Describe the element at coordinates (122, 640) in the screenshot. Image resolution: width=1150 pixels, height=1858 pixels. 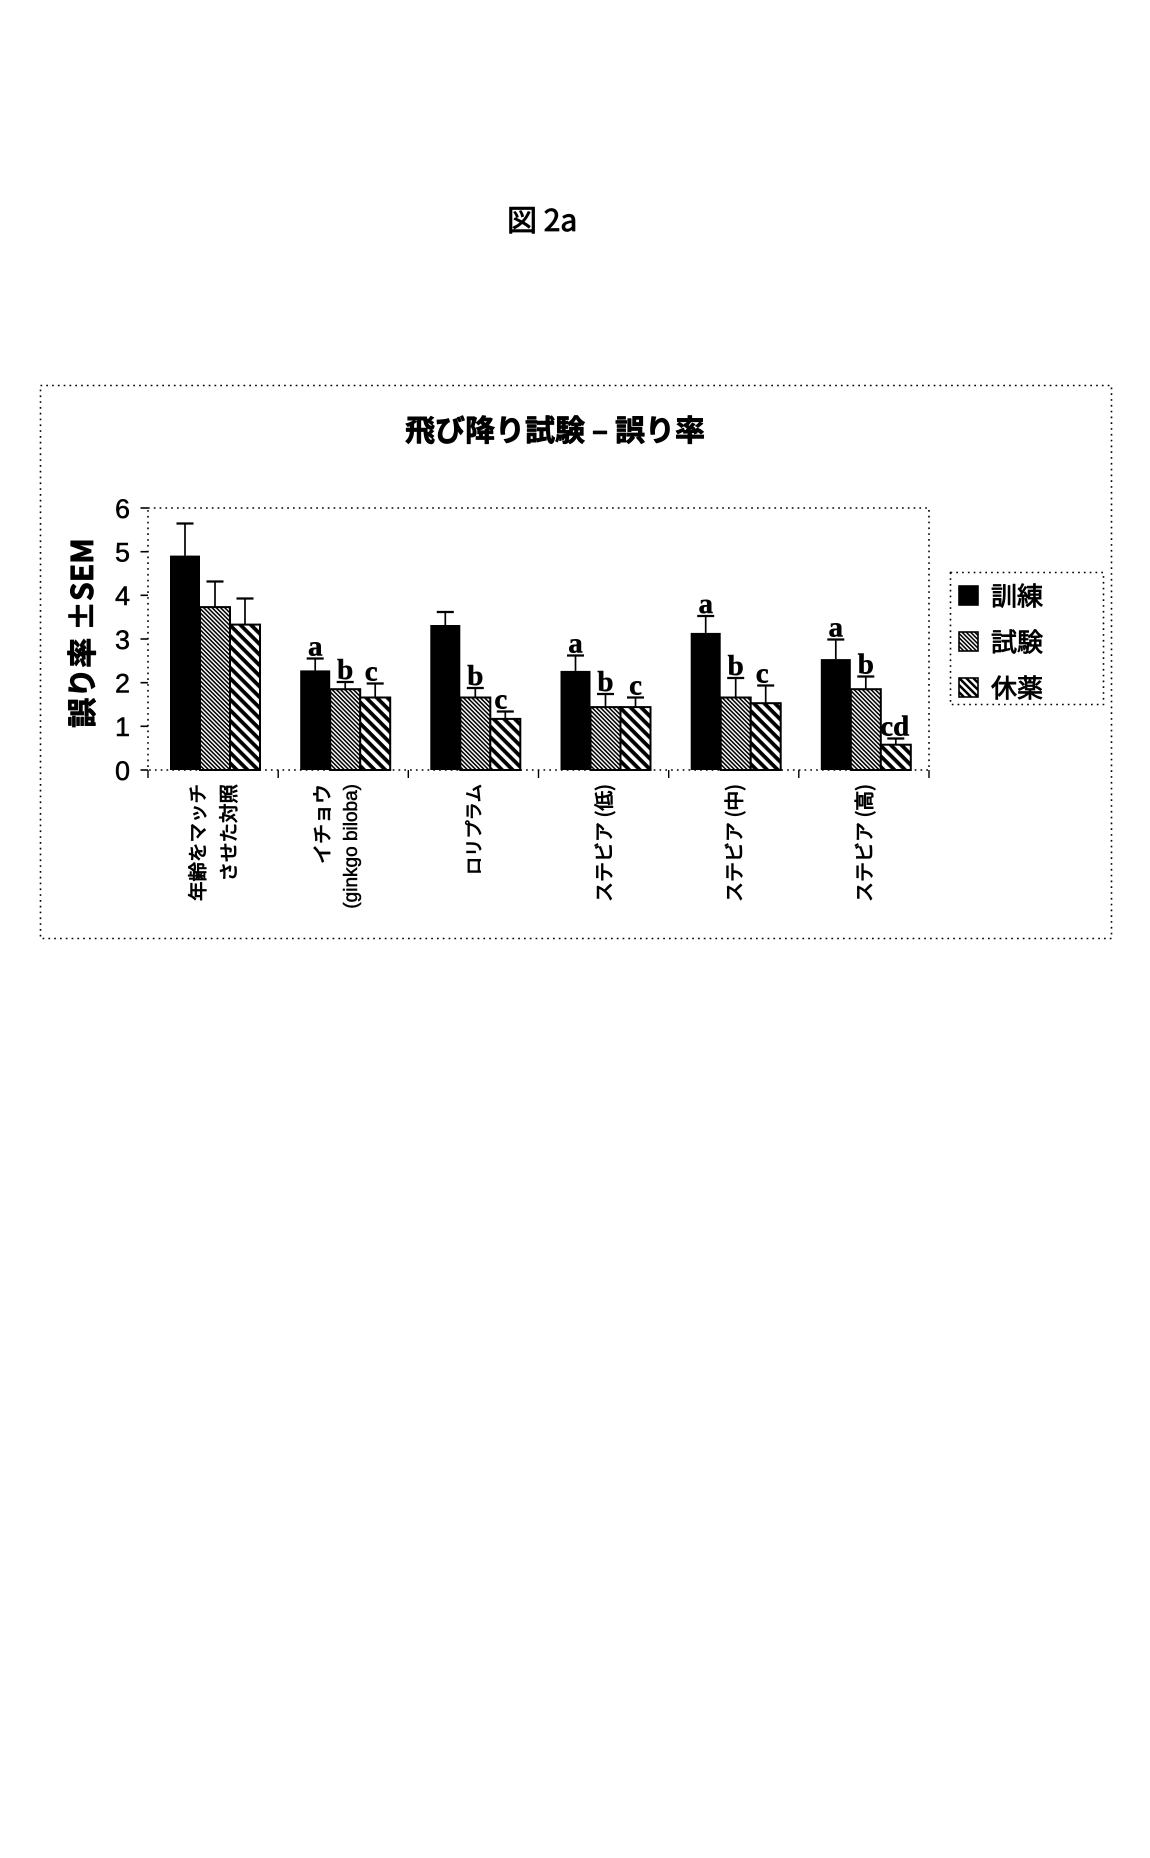
I see `svg-text: 3` at that location.